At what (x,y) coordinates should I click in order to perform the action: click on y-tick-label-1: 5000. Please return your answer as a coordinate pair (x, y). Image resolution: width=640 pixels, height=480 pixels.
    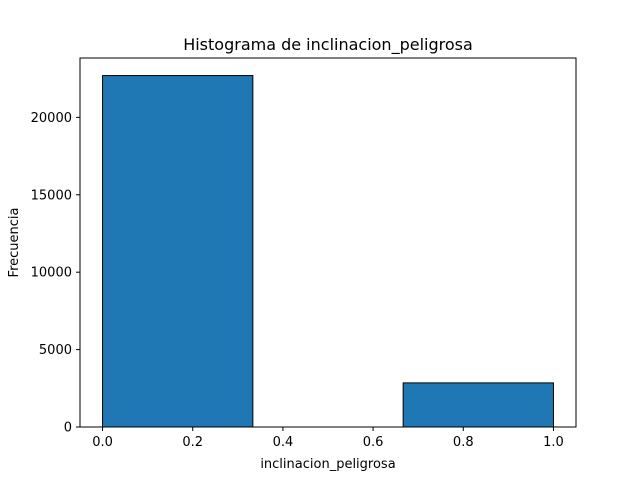
    Looking at the image, I should click on (55, 350).